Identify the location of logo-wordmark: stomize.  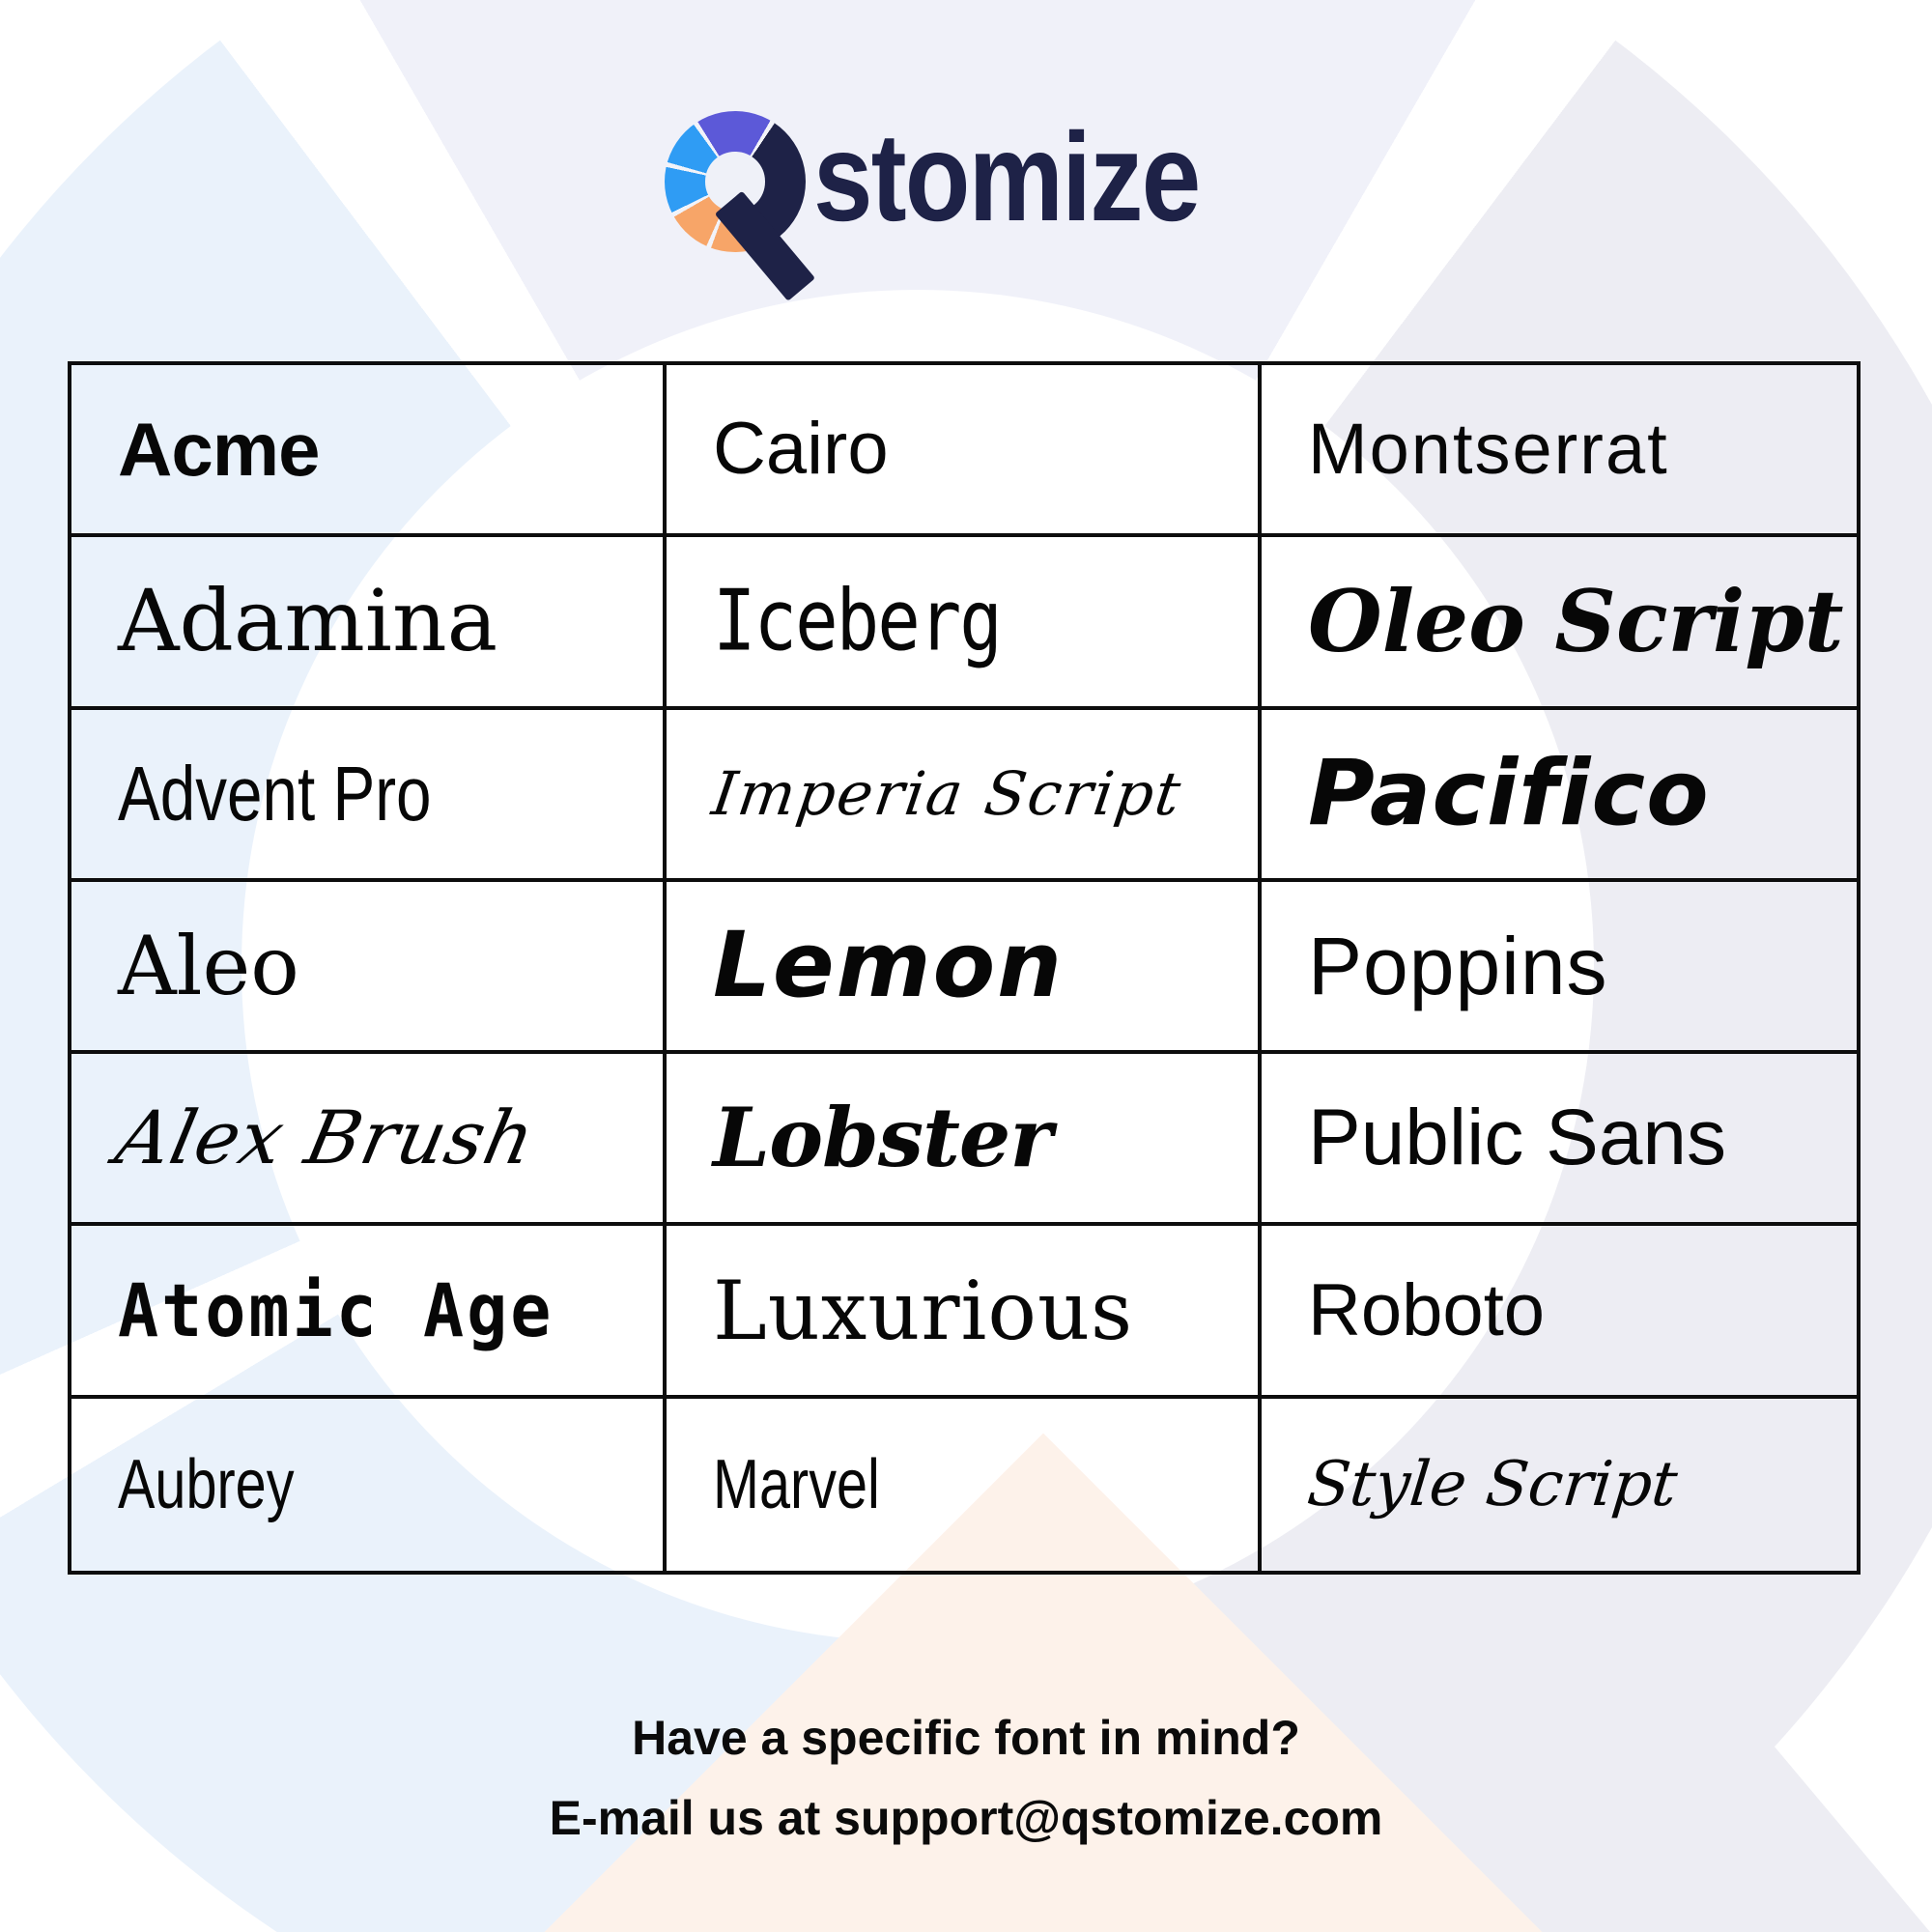
(1006, 176).